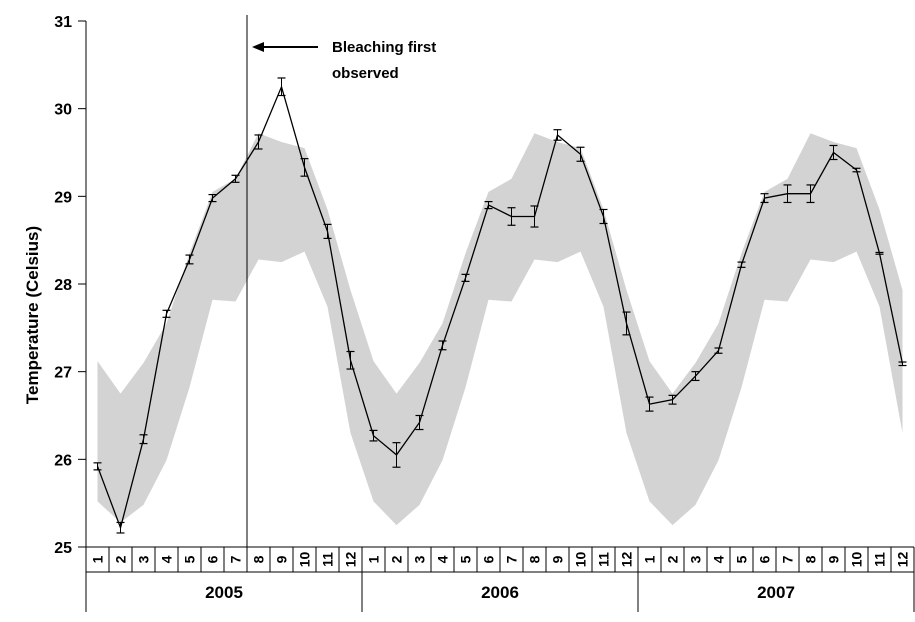  I want to click on y-tick-label: 31, so click(63, 22).